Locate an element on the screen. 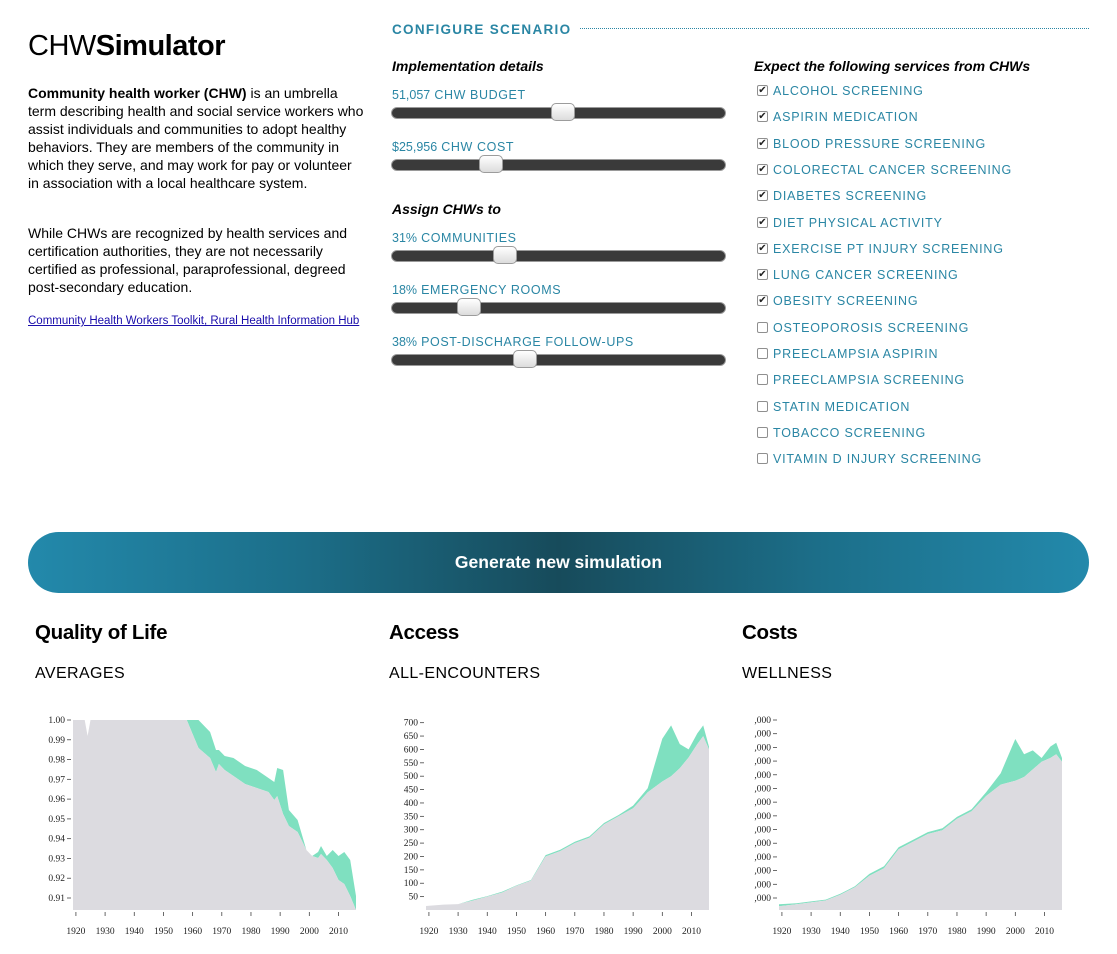  service-label: PREECLAMPSIA SCREENING is located at coordinates (869, 380).